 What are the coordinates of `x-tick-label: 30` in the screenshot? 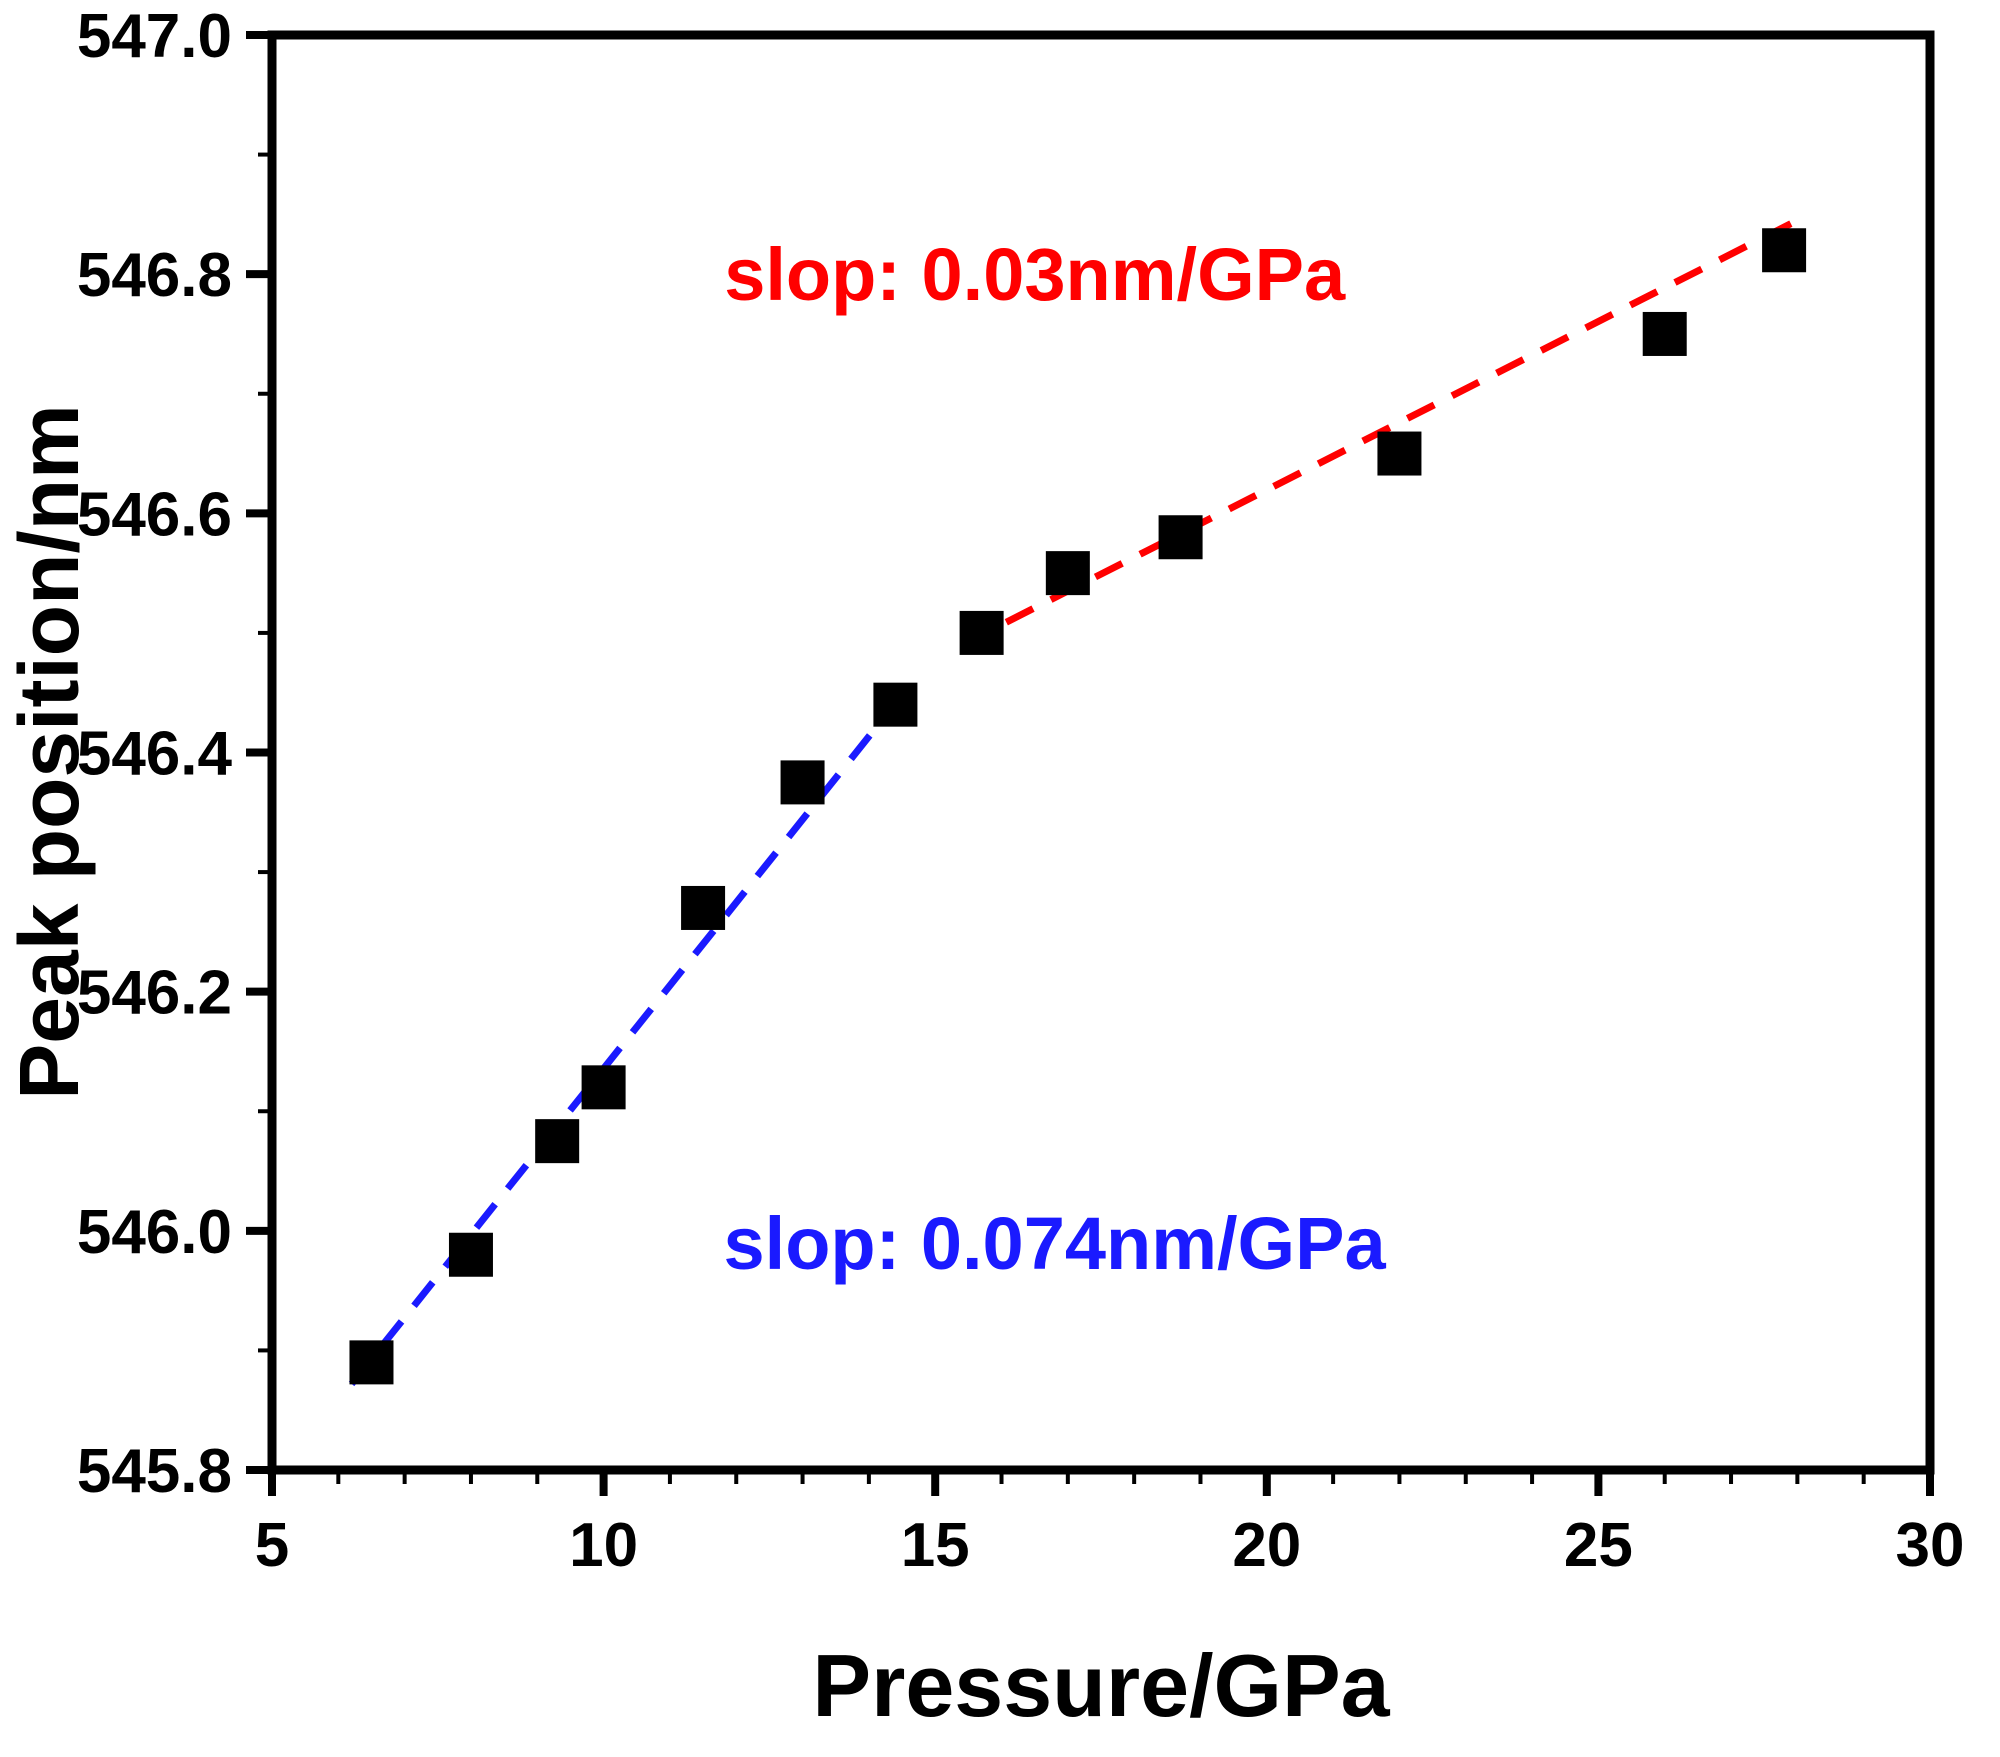 It's located at (1930, 1545).